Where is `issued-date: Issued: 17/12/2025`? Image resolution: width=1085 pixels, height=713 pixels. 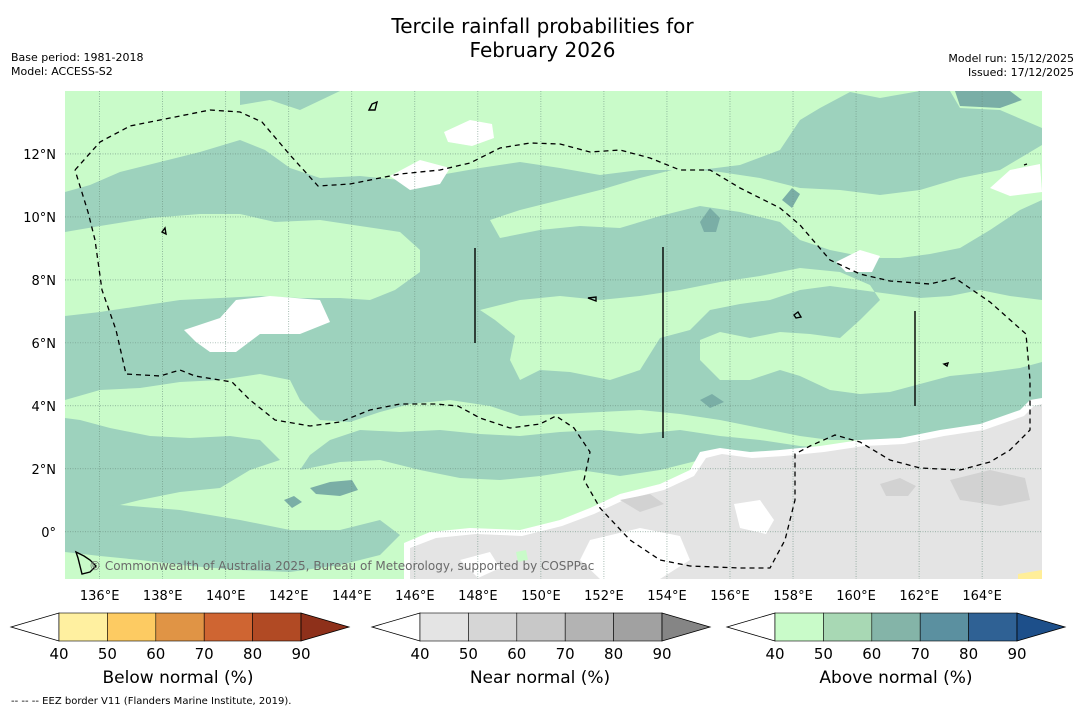
issued-date: Issued: 17/12/2025 is located at coordinates (1020, 72).